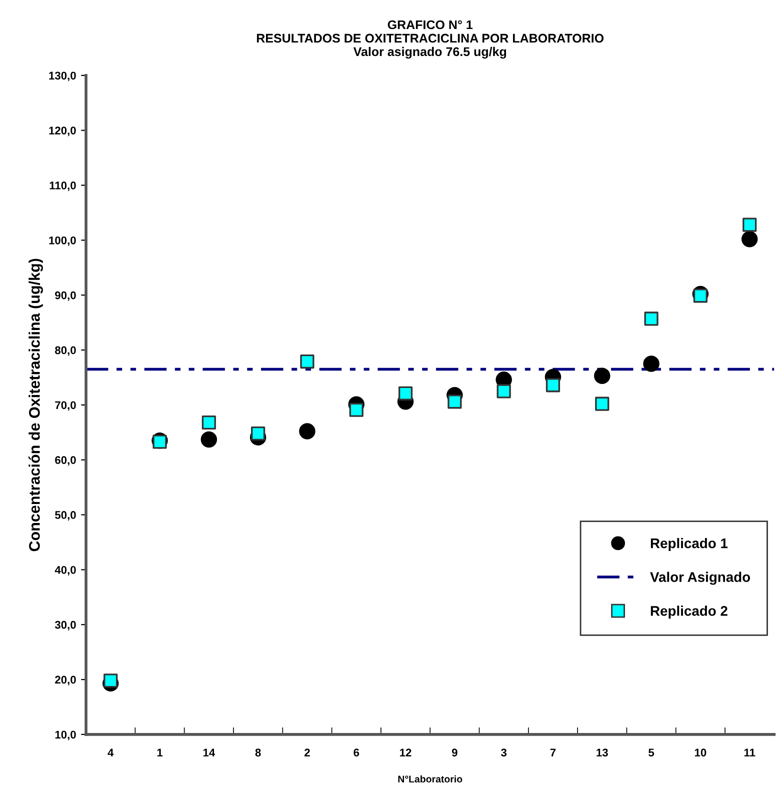 The height and width of the screenshot is (794, 782). Describe the element at coordinates (160, 752) in the screenshot. I see `x-tick-label: 1` at that location.